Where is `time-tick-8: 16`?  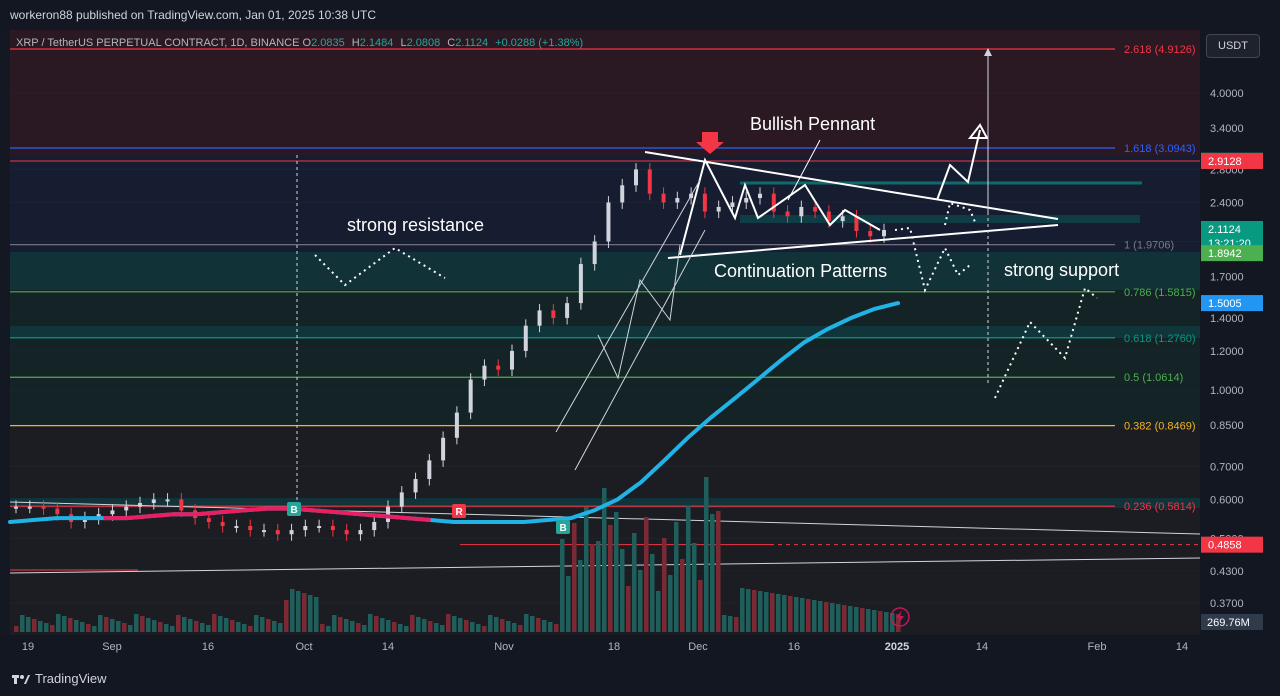 time-tick-8: 16 is located at coordinates (794, 647).